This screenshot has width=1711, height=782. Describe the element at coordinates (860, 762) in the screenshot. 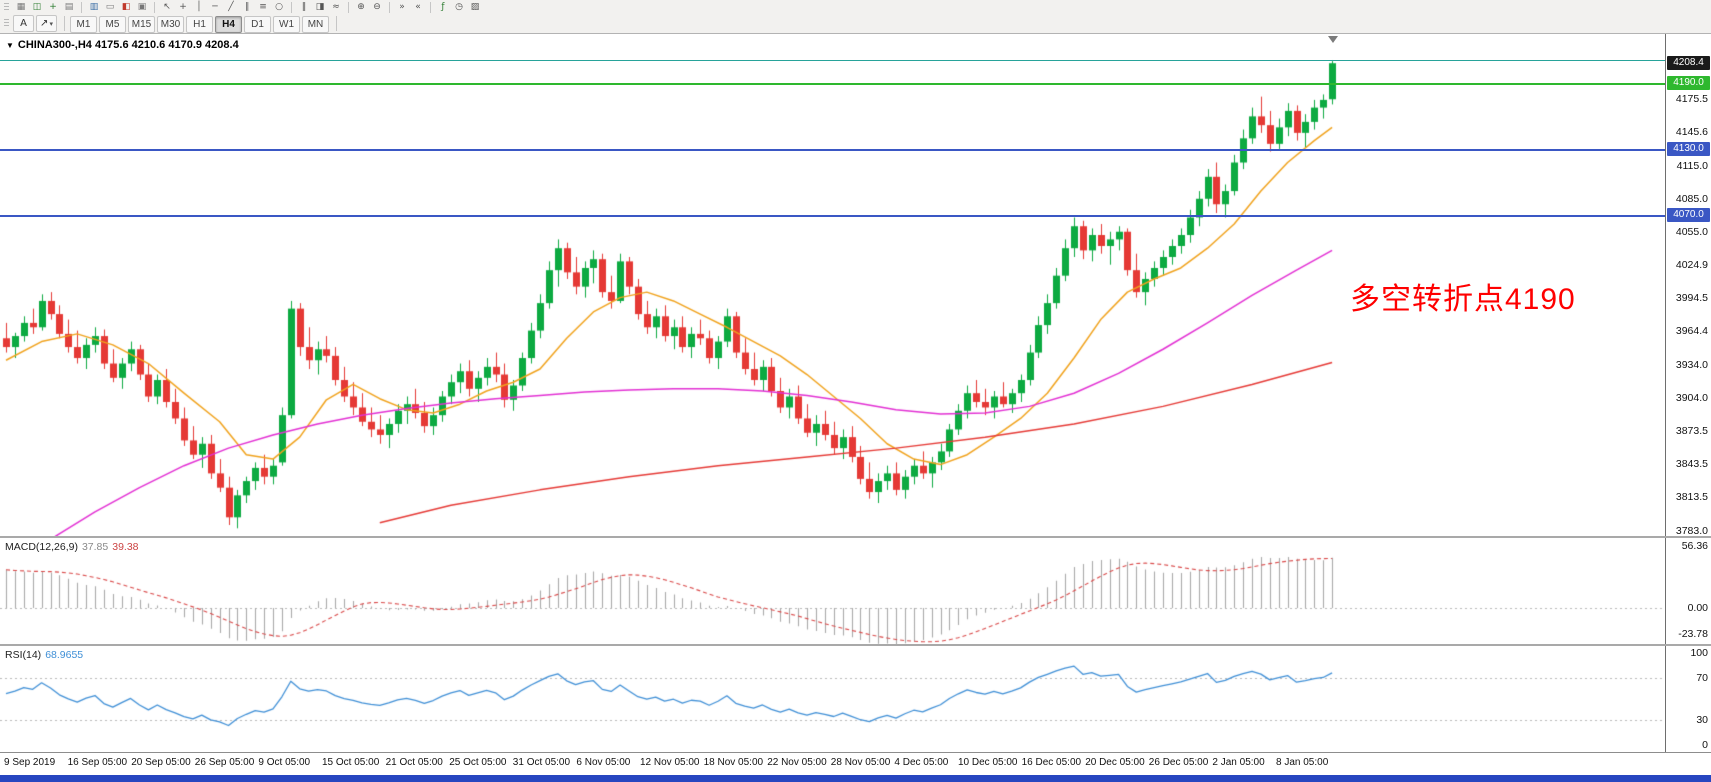

I see `time-axis-label: 28 Nov 05:00` at that location.